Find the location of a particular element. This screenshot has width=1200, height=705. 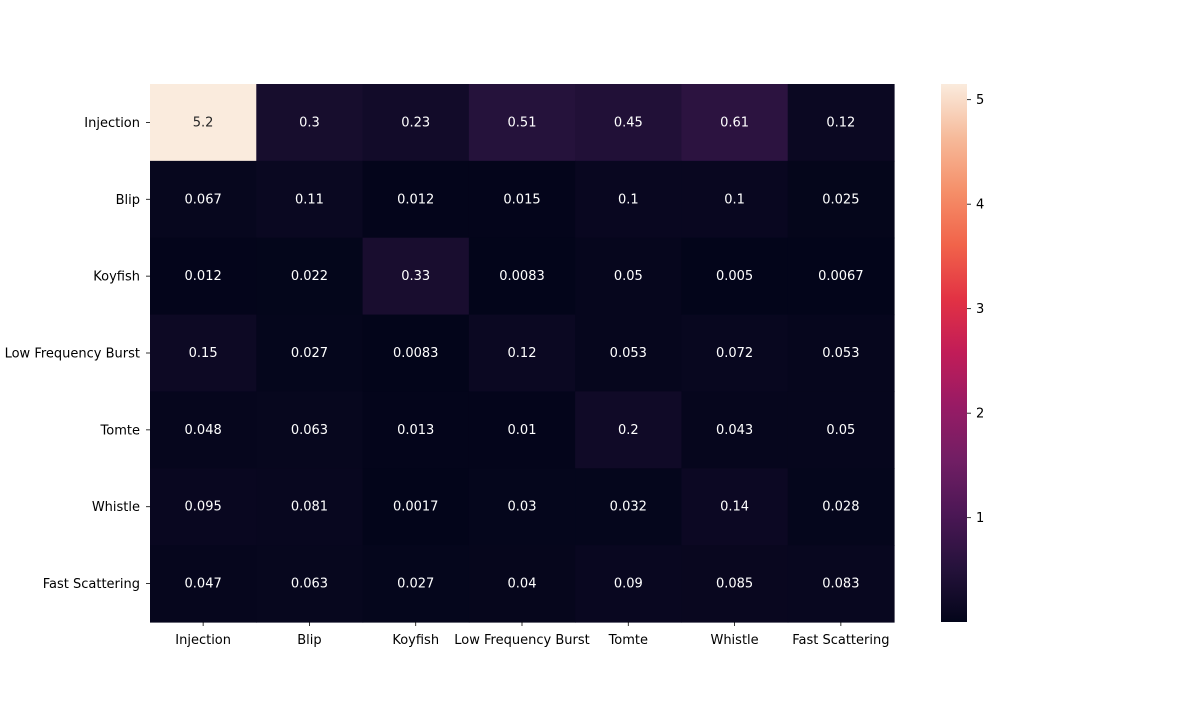

cell-label: 0.085 is located at coordinates (734, 584).